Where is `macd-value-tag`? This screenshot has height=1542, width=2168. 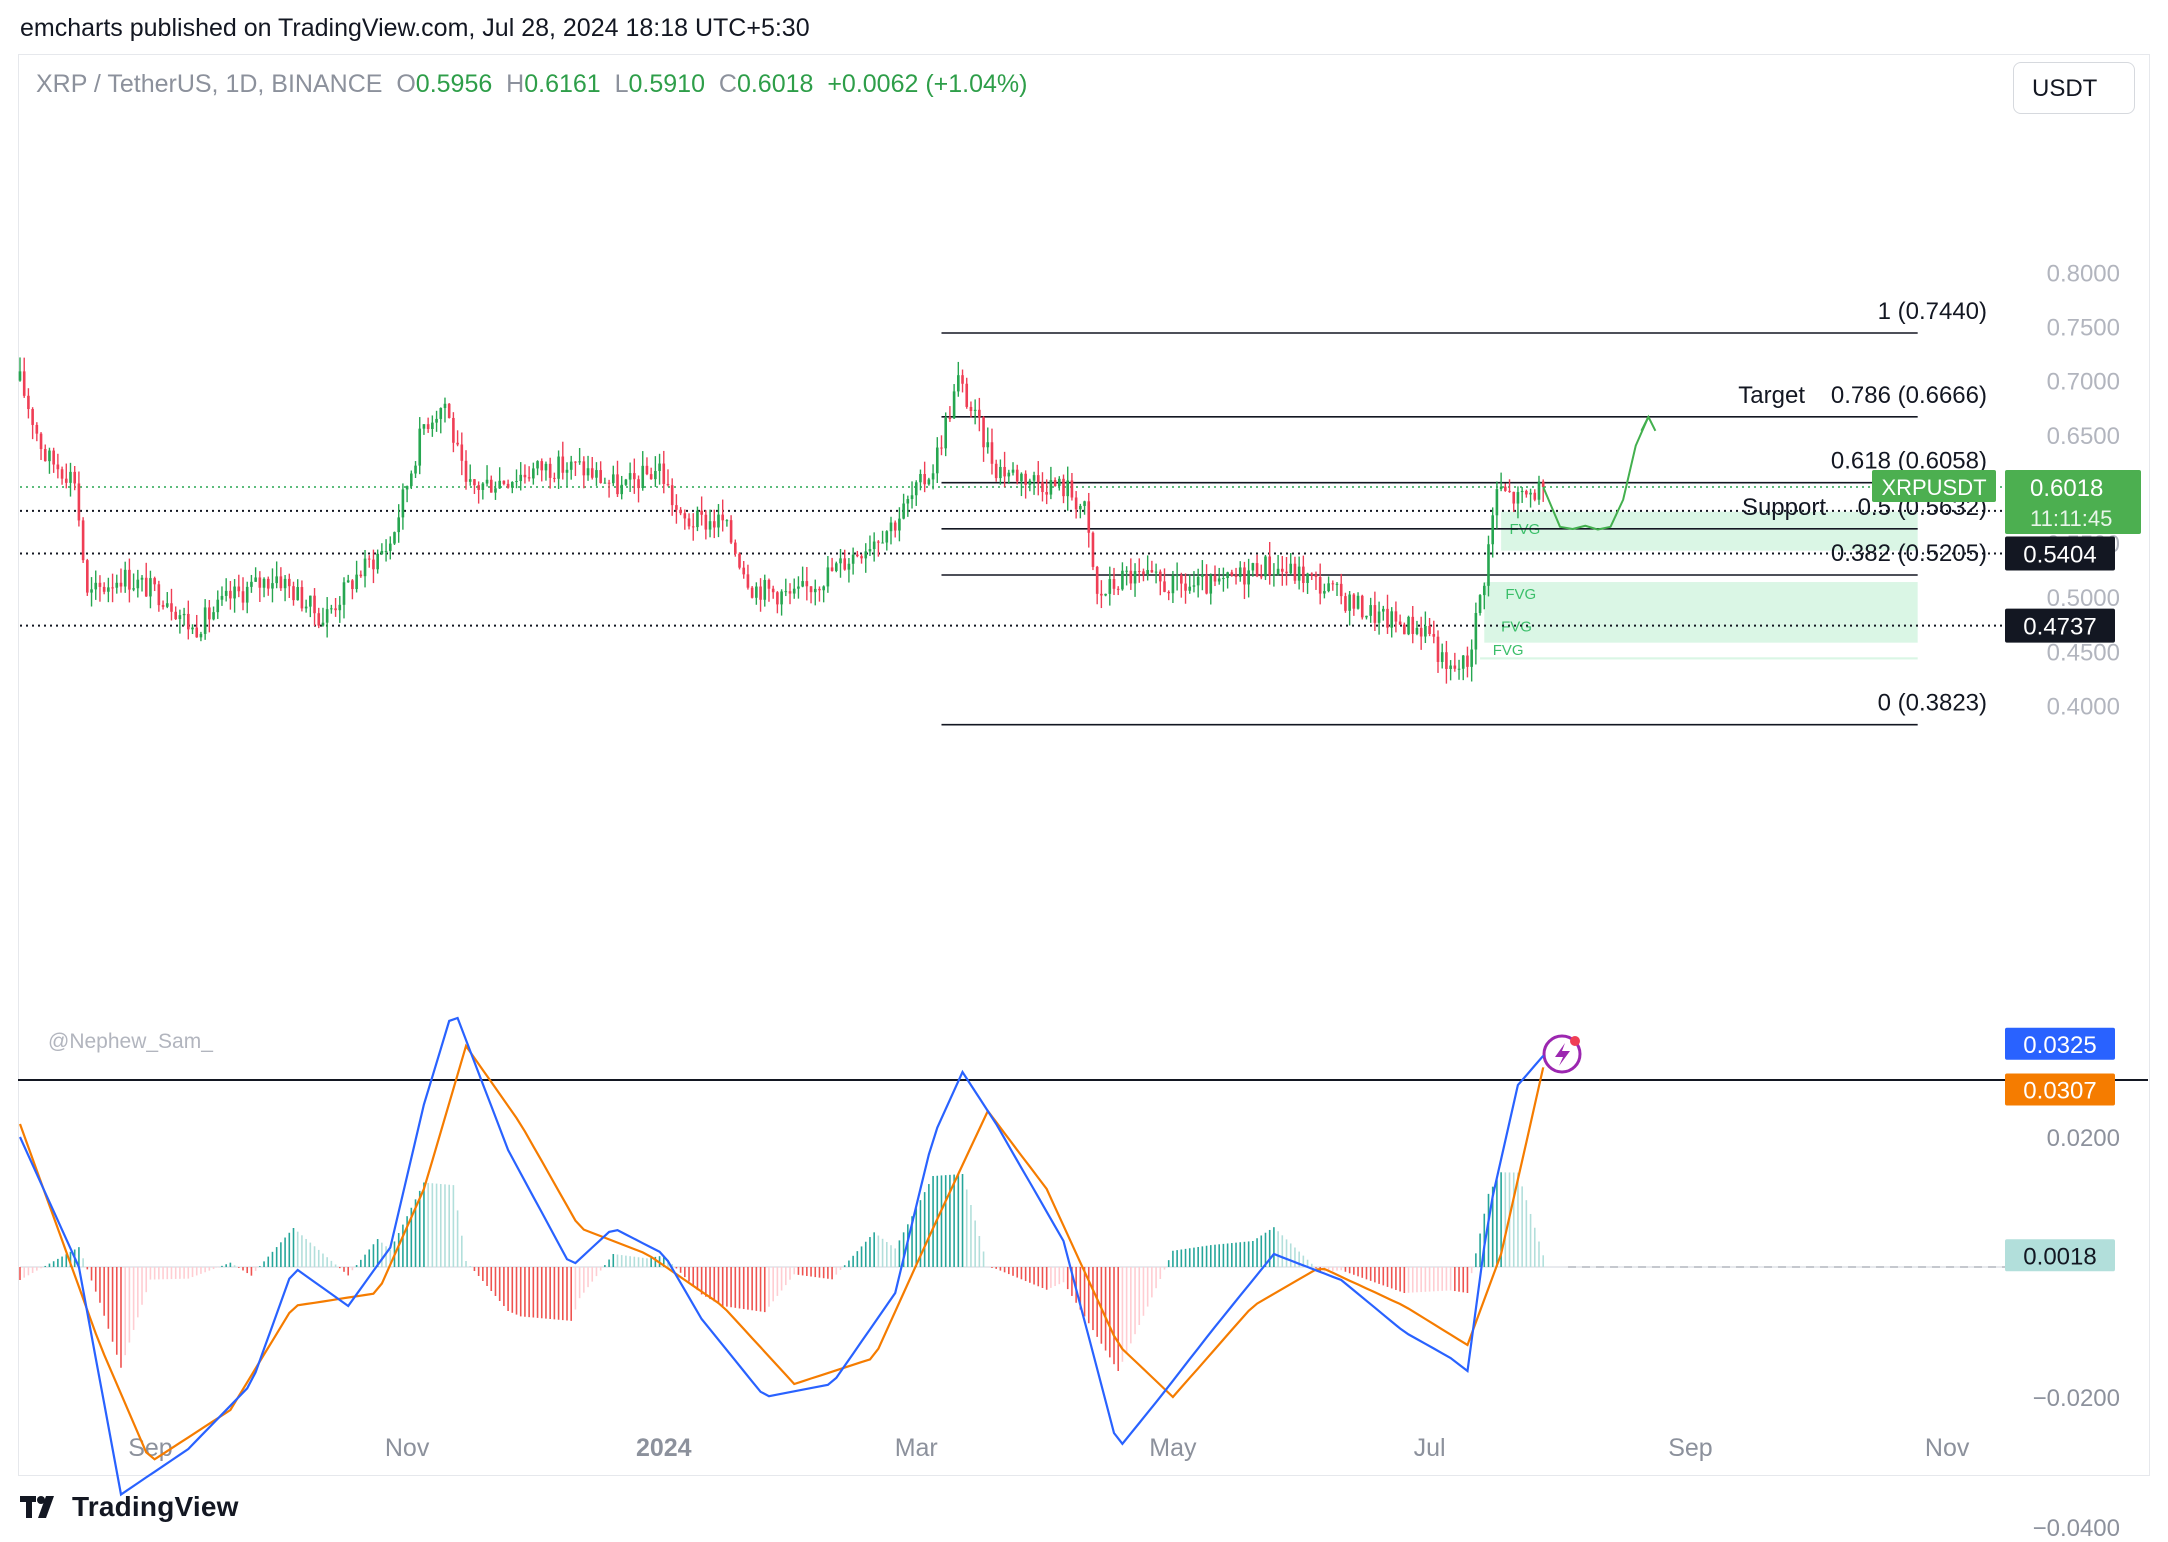 macd-value-tag is located at coordinates (2060, 1043).